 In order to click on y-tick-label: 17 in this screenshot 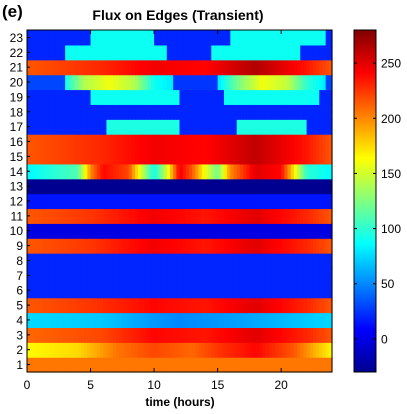, I will do `click(17, 127)`.